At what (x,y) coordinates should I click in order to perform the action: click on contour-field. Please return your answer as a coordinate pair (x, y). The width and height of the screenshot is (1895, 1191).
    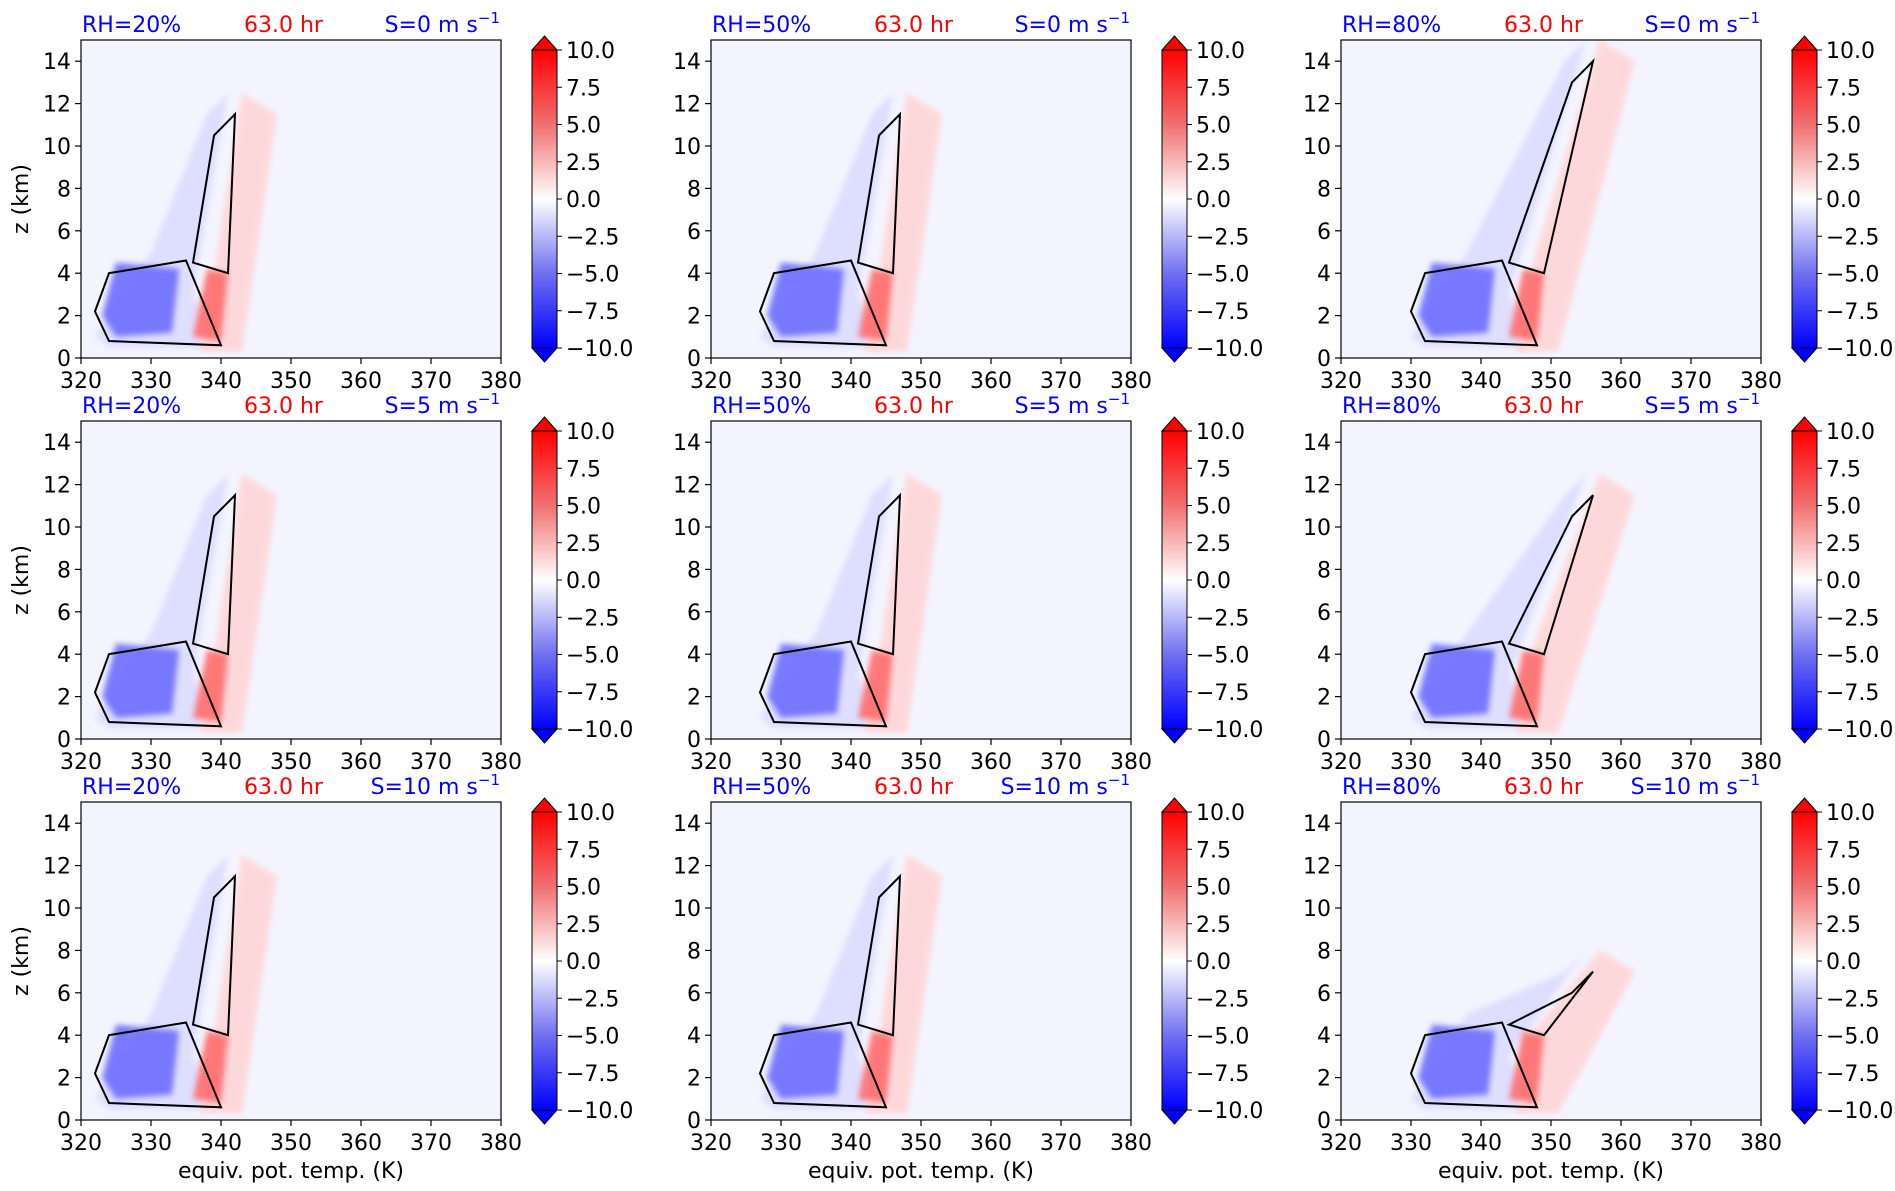
    Looking at the image, I should click on (850, 603).